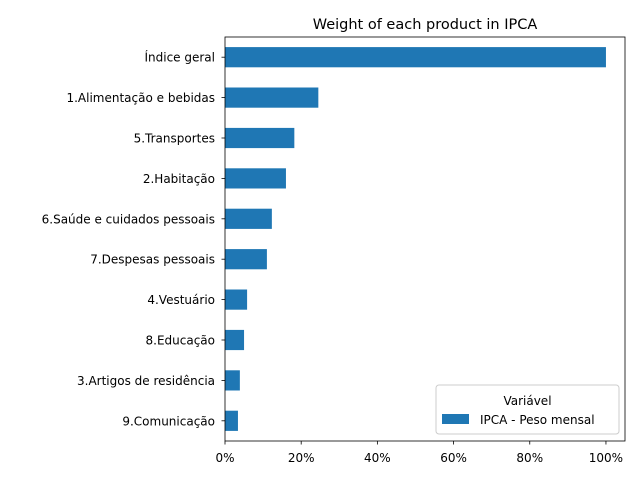 The width and height of the screenshot is (640, 480). What do you see at coordinates (453, 458) in the screenshot?
I see `x-tick-label: 60%` at bounding box center [453, 458].